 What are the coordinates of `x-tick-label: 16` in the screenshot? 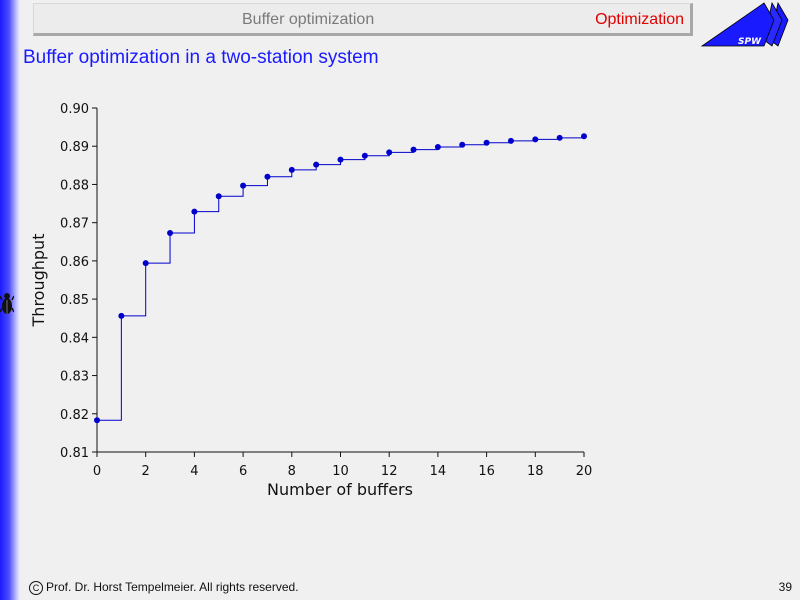 It's located at (486, 471).